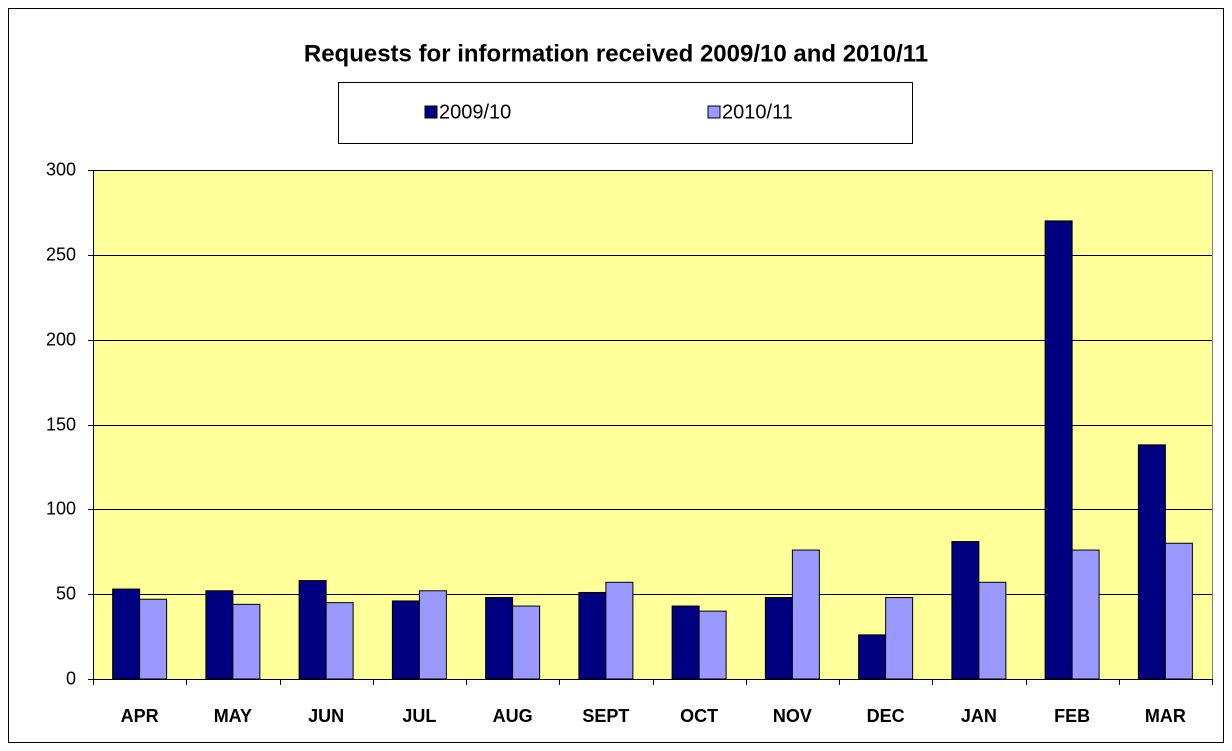 Image resolution: width=1232 pixels, height=751 pixels. What do you see at coordinates (326, 716) in the screenshot?
I see `x-tick-label: JUN` at bounding box center [326, 716].